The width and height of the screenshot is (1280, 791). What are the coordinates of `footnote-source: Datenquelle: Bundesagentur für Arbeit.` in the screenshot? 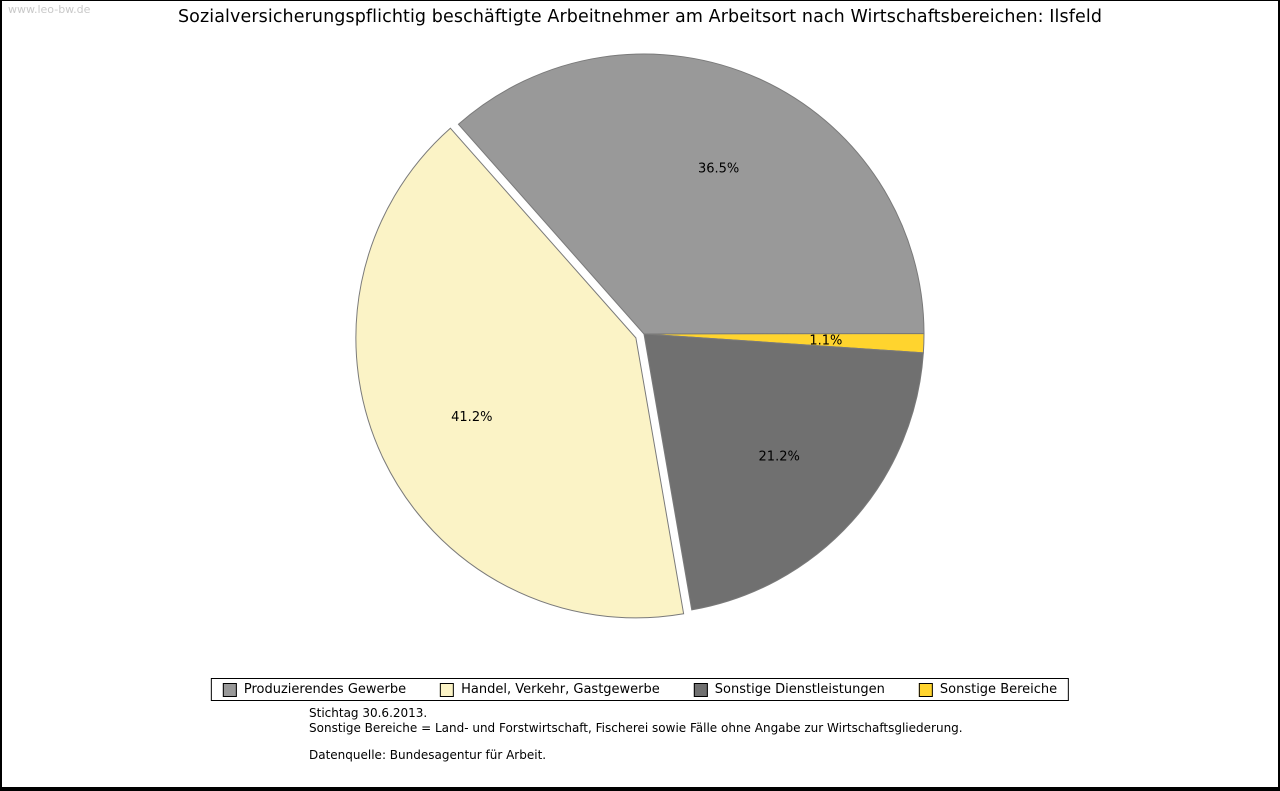 It's located at (428, 755).